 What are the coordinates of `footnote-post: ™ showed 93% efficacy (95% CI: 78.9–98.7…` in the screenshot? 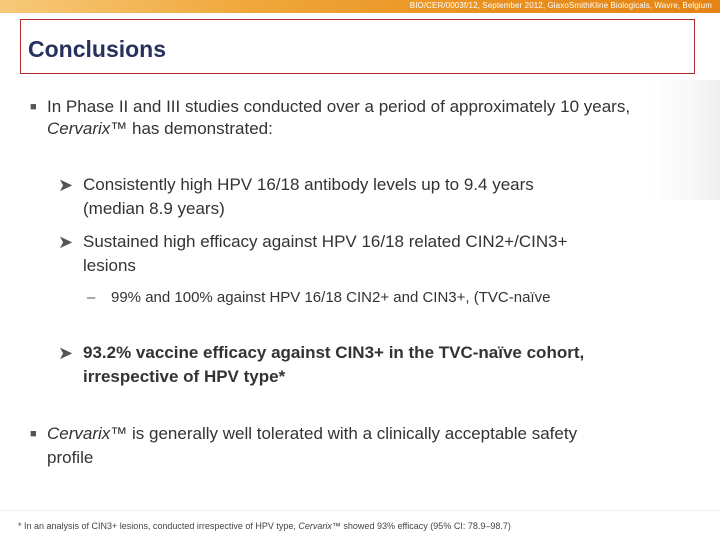 It's located at (421, 526).